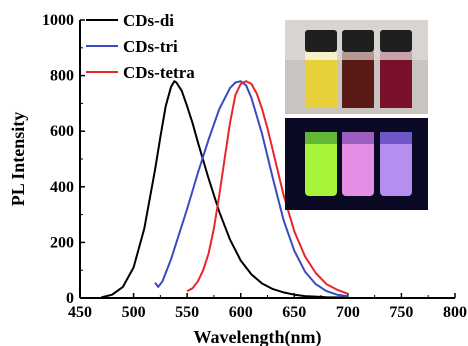  What do you see at coordinates (455, 312) in the screenshot?
I see `x-tick-label: 800` at bounding box center [455, 312].